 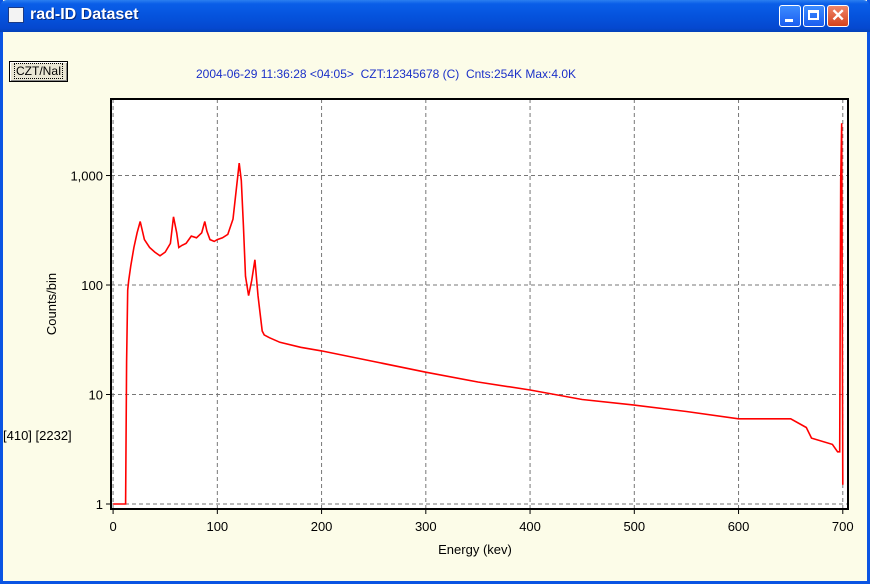 I want to click on close-icon: ✕, so click(x=838, y=15).